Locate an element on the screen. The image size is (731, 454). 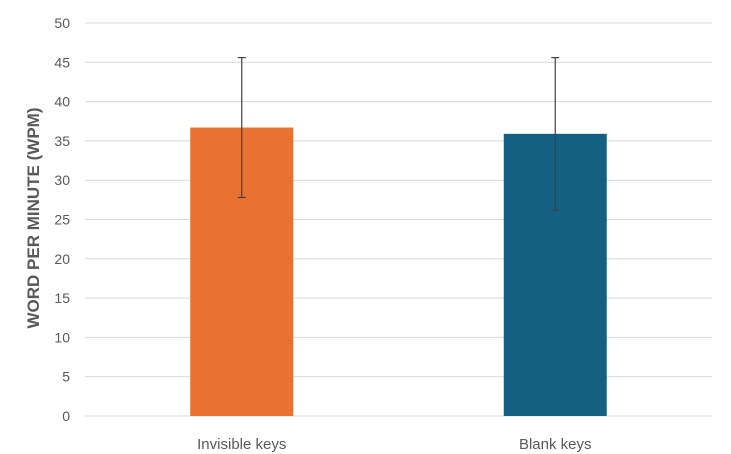
y-tick-label: 20 is located at coordinates (62, 259).